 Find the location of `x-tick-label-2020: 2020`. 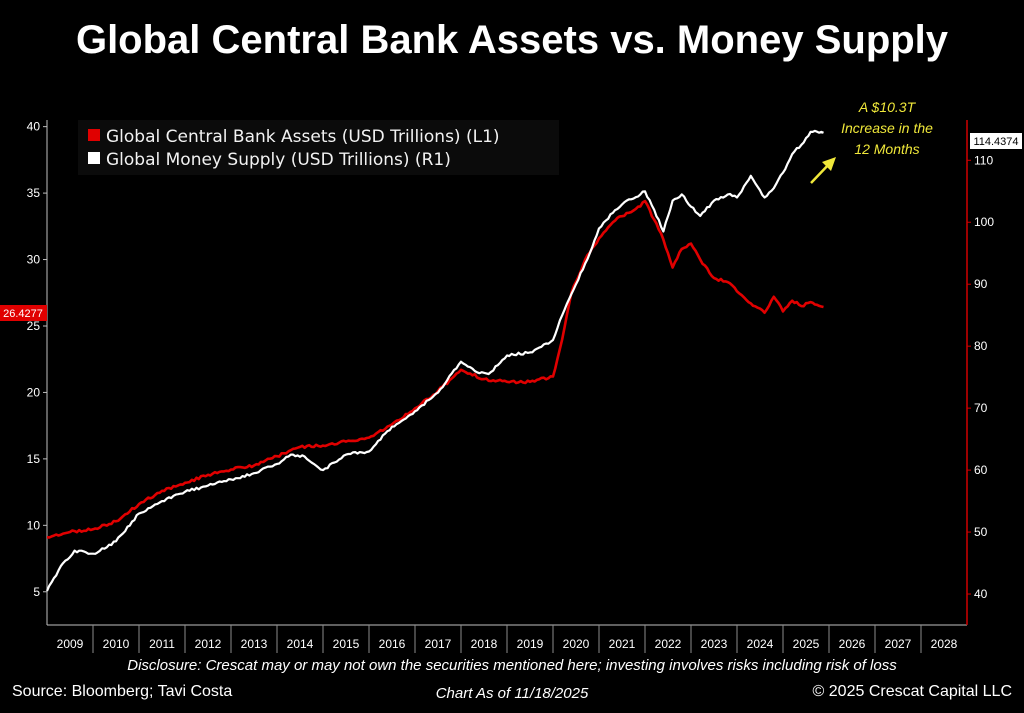

x-tick-label-2020: 2020 is located at coordinates (576, 644).